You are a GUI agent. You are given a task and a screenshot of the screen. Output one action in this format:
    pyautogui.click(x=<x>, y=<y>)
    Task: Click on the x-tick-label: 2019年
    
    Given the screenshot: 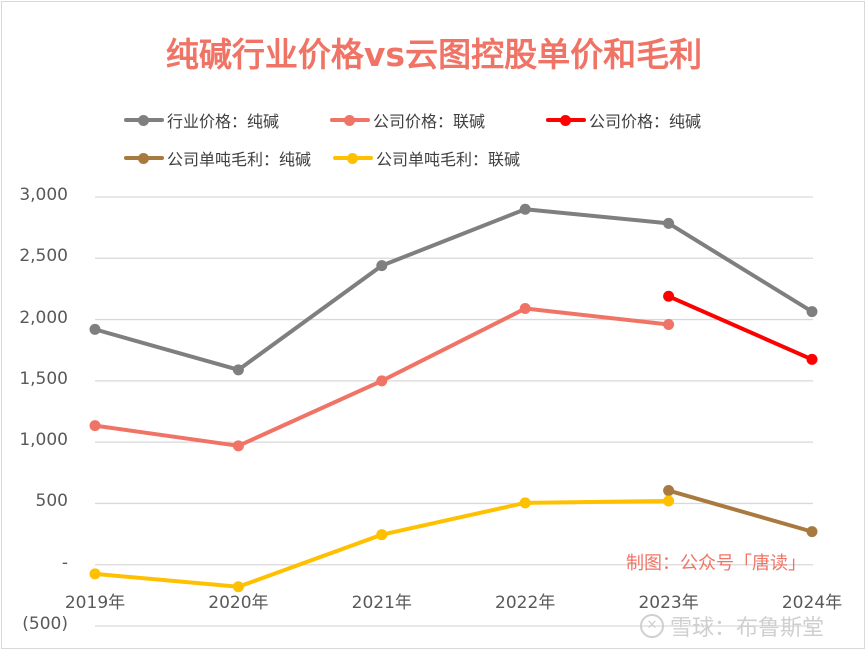 What is the action you would take?
    pyautogui.click(x=95, y=602)
    